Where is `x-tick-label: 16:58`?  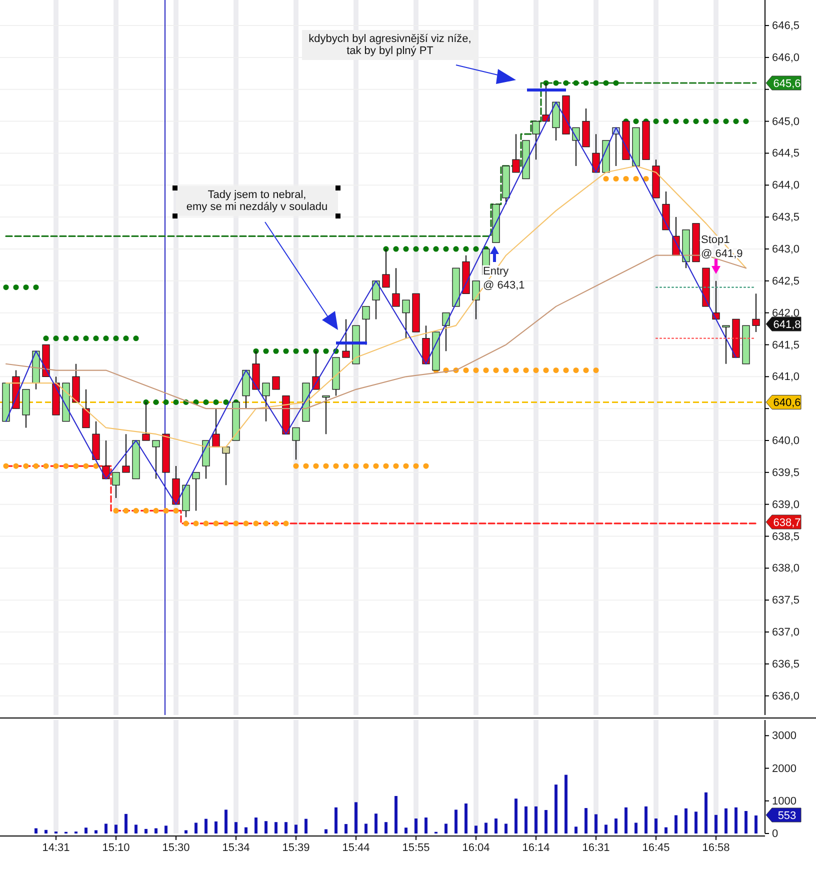 x-tick-label: 16:58 is located at coordinates (716, 848).